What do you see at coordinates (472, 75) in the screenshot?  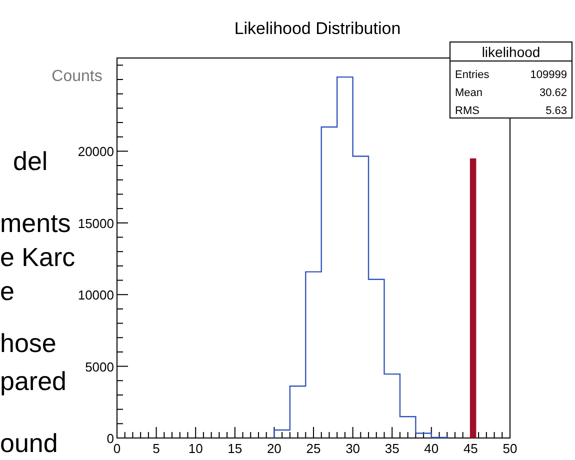 I see `annotation: Entries` at bounding box center [472, 75].